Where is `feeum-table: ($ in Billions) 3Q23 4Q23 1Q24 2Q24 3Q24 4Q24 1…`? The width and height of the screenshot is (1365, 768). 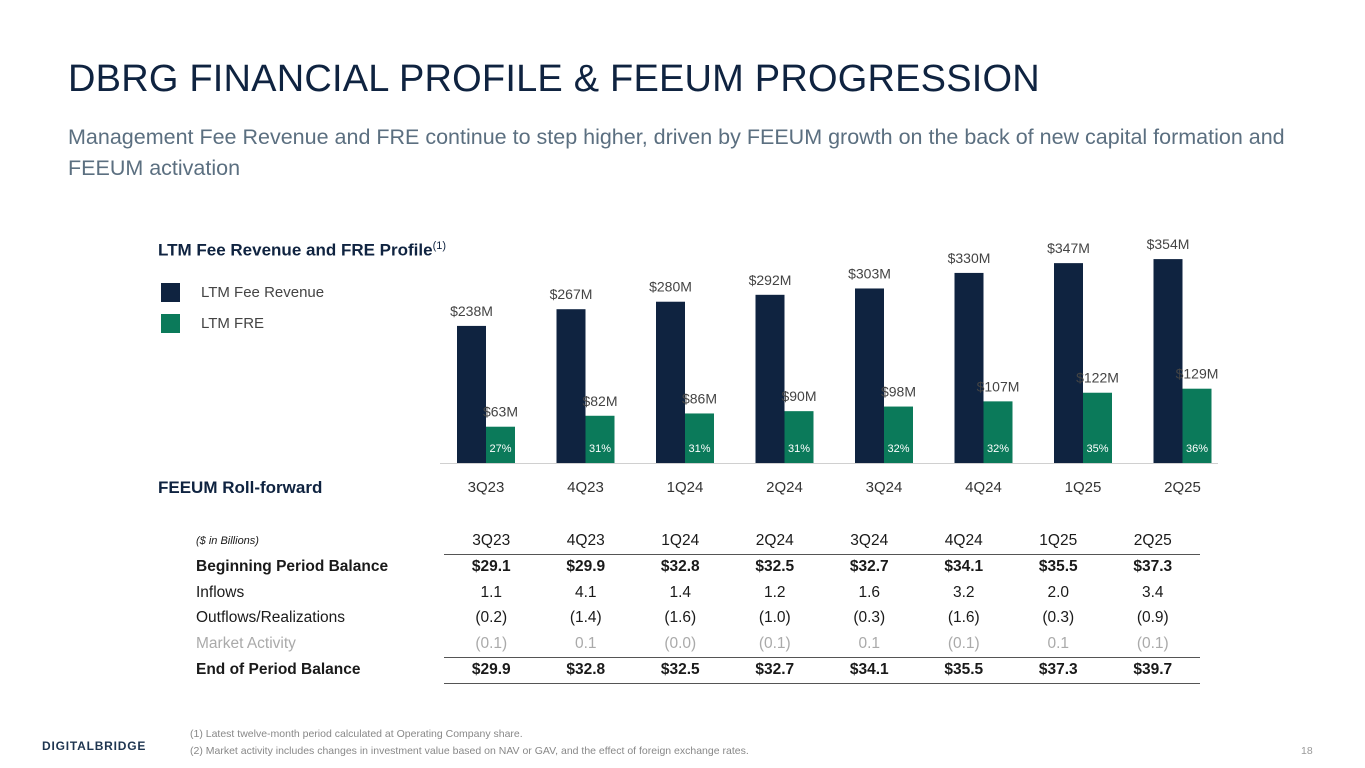 feeum-table: ($ in Billions) 3Q23 4Q23 1Q24 2Q24 3Q24 4Q24 1… is located at coordinates (698, 606).